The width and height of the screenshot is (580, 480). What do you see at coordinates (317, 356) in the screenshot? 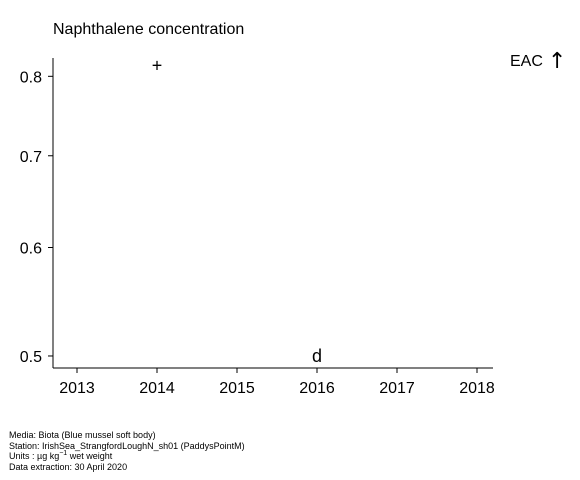
I see `data-point: d` at bounding box center [317, 356].